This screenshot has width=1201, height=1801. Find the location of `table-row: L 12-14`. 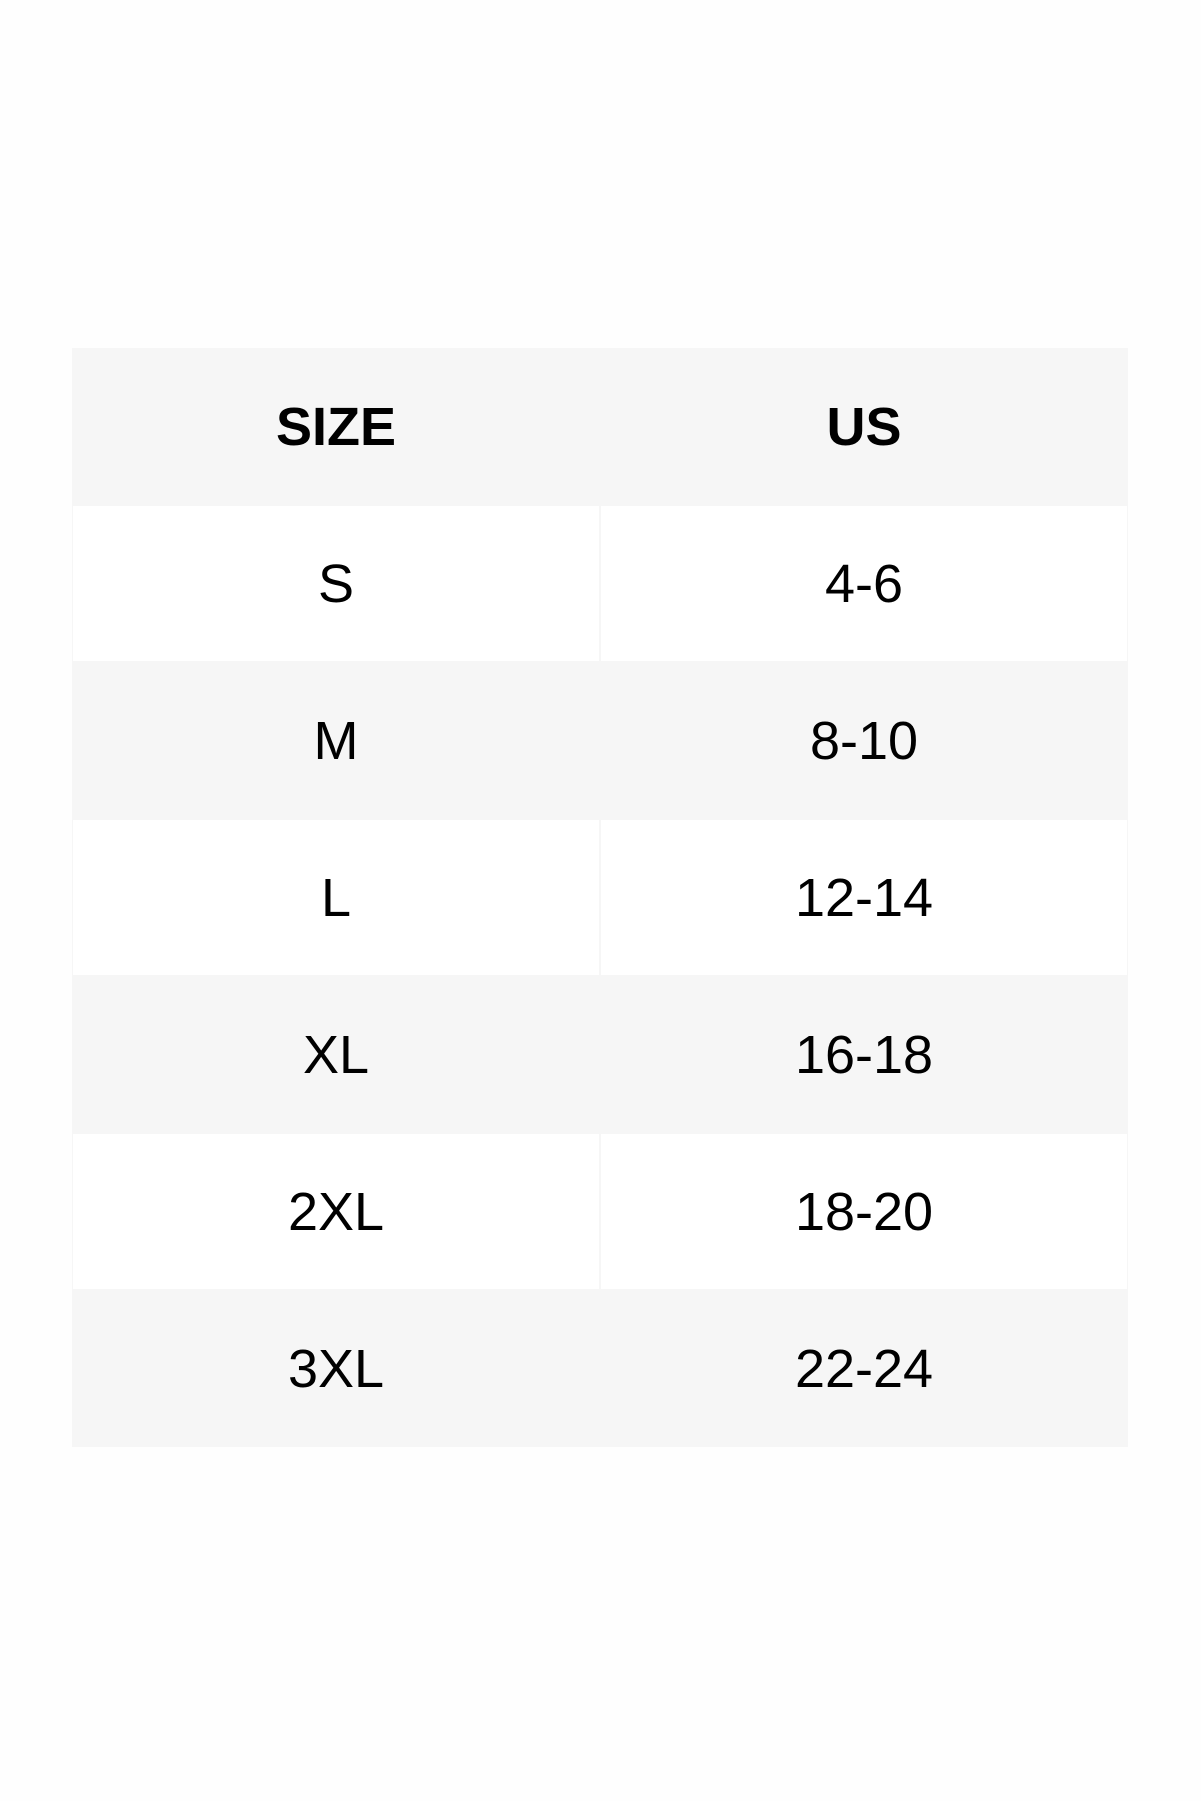

table-row: L 12-14 is located at coordinates (600, 897).